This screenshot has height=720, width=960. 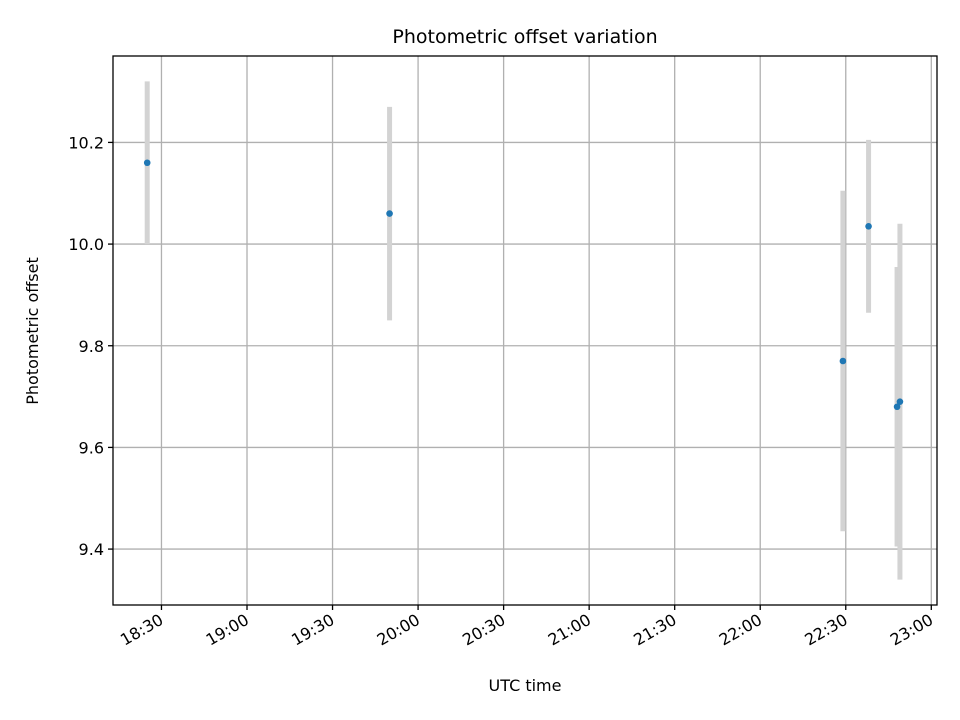 What do you see at coordinates (91, 447) in the screenshot?
I see `y-tick-label: 9.6` at bounding box center [91, 447].